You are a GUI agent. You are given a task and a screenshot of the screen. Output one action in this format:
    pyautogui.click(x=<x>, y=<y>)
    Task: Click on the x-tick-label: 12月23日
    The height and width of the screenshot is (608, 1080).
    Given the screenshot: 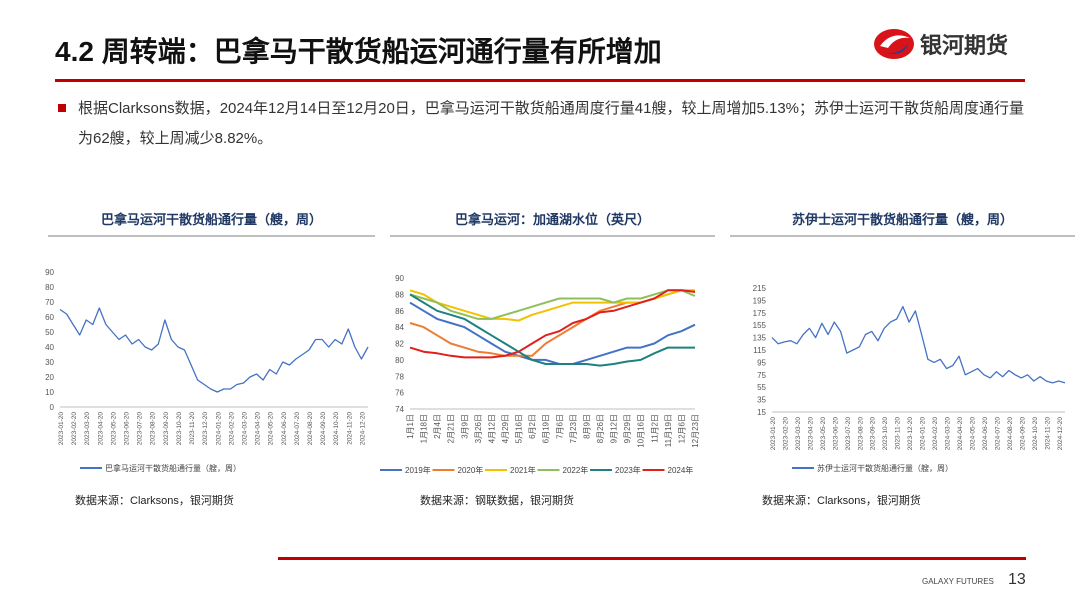 What is the action you would take?
    pyautogui.click(x=695, y=431)
    